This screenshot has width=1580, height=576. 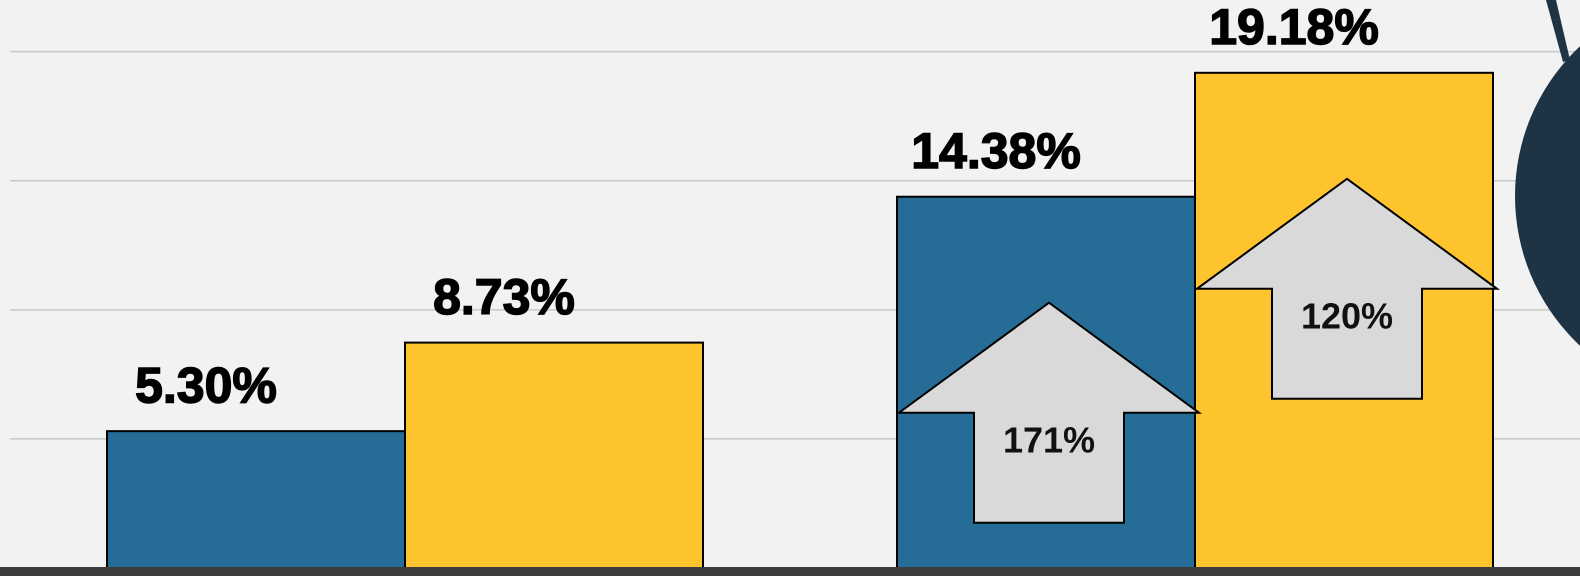 I want to click on value-label: 8.73%, so click(x=504, y=297).